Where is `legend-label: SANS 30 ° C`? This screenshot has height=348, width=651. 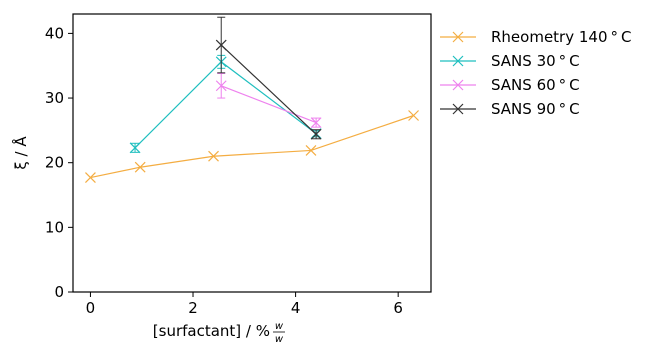
legend-label: SANS 30 ° C is located at coordinates (535, 61).